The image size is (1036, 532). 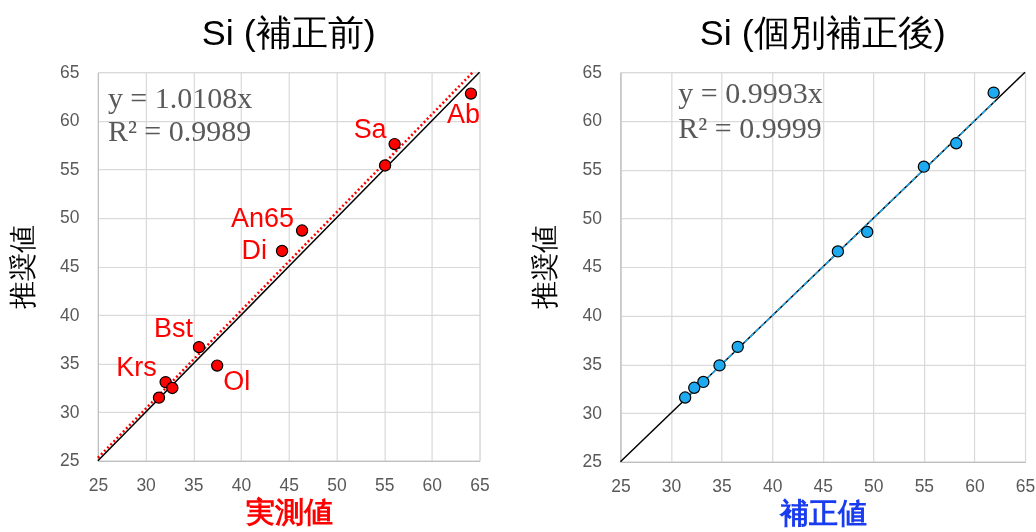 What do you see at coordinates (463, 113) in the screenshot?
I see `annotation: Ab` at bounding box center [463, 113].